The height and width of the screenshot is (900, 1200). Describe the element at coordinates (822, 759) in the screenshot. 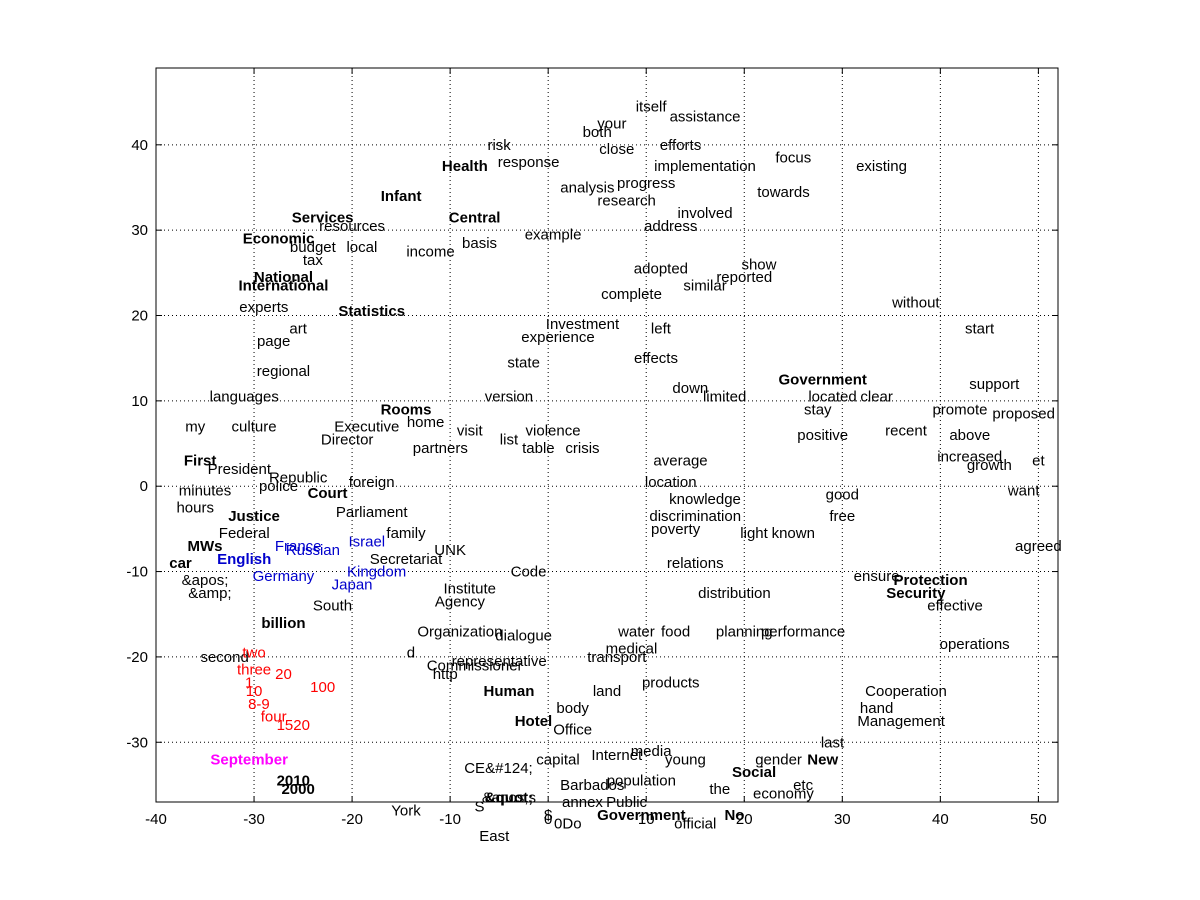

I see `word-point: New` at that location.